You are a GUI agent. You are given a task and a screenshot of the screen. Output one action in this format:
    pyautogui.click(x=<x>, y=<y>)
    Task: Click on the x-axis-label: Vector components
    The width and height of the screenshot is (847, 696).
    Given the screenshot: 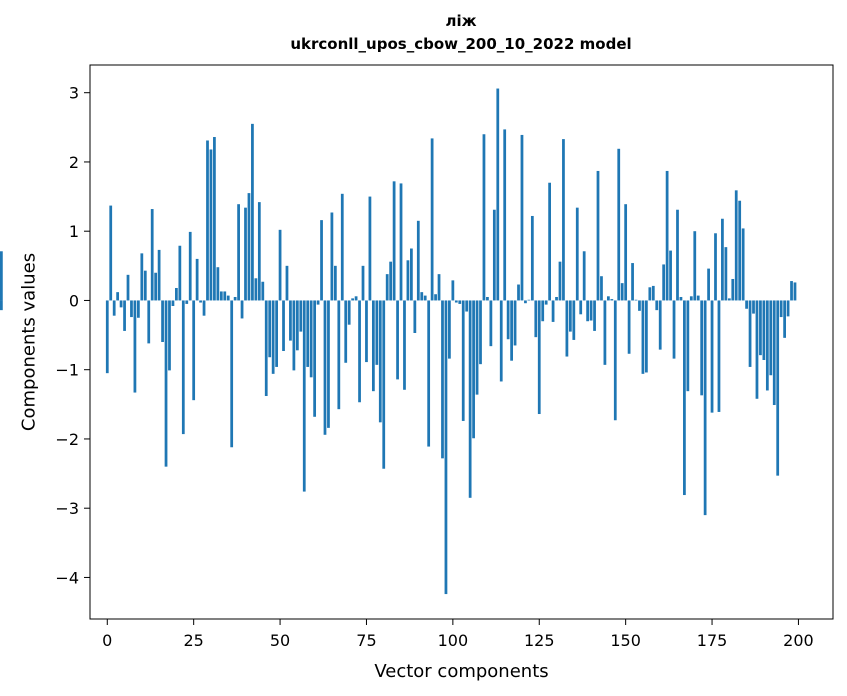 What is the action you would take?
    pyautogui.click(x=461, y=671)
    